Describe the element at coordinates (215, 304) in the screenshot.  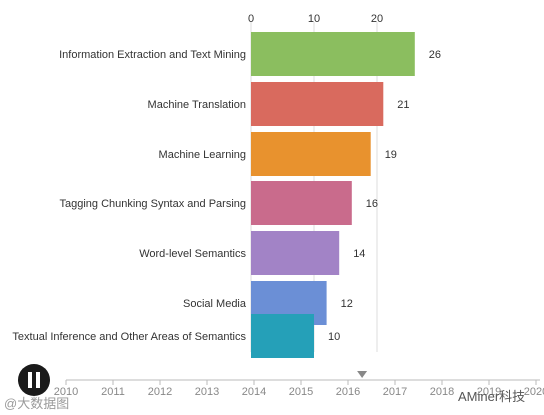
I see `category-label: Social Media` at that location.